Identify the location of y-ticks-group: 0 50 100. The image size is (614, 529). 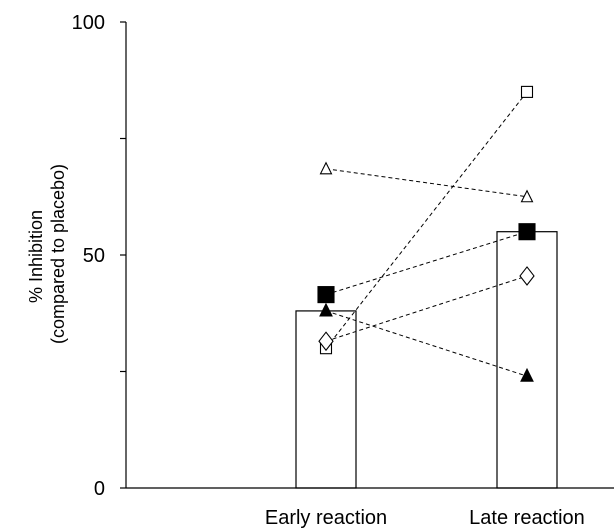
(99, 256).